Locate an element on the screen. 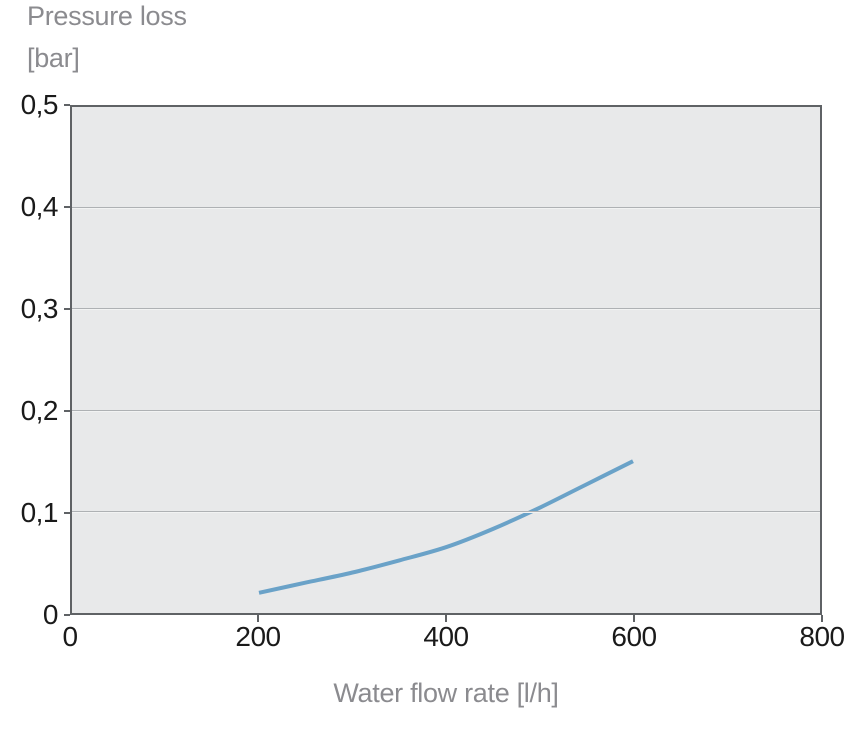 This screenshot has width=857, height=734. y-tick-label: 0,2 is located at coordinates (39, 410).